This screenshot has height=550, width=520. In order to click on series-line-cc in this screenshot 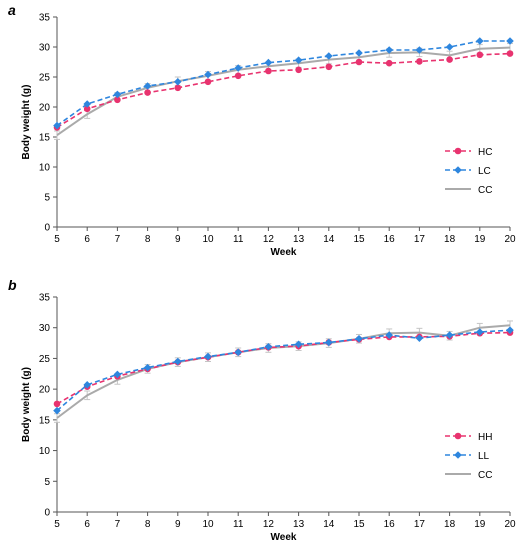, I will do `click(283, 91)`.